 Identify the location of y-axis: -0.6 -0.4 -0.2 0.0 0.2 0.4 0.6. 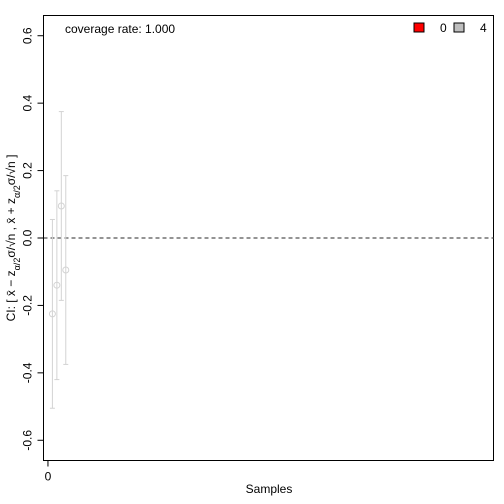
(32, 239).